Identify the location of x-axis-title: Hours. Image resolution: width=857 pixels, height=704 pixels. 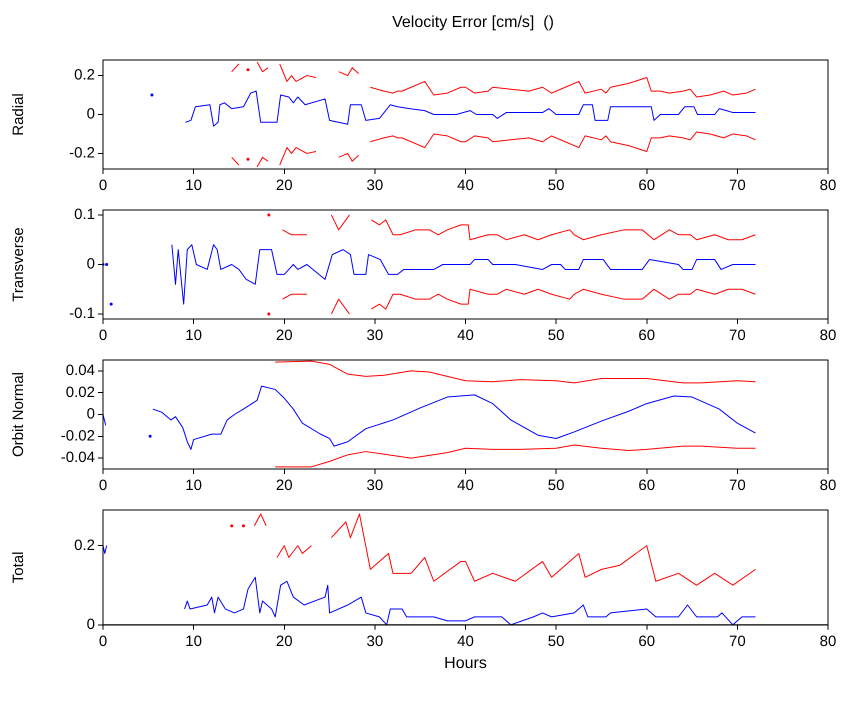
(465, 663).